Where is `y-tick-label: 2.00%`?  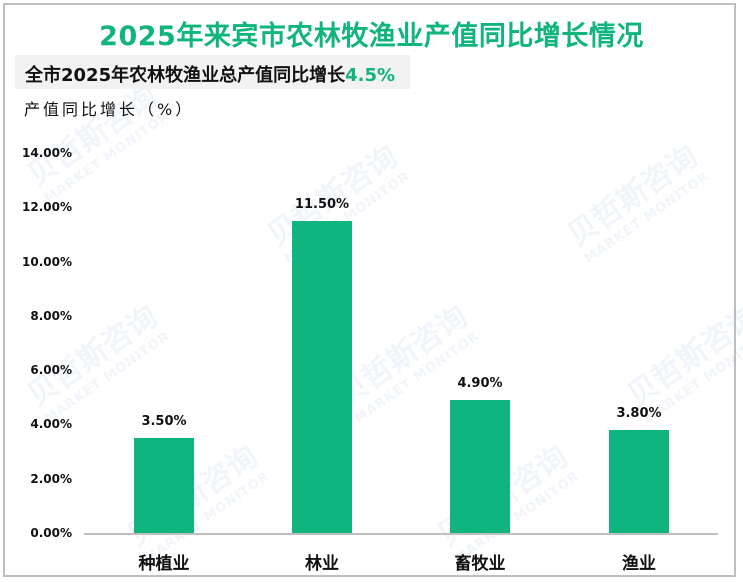
y-tick-label: 2.00% is located at coordinates (51, 478).